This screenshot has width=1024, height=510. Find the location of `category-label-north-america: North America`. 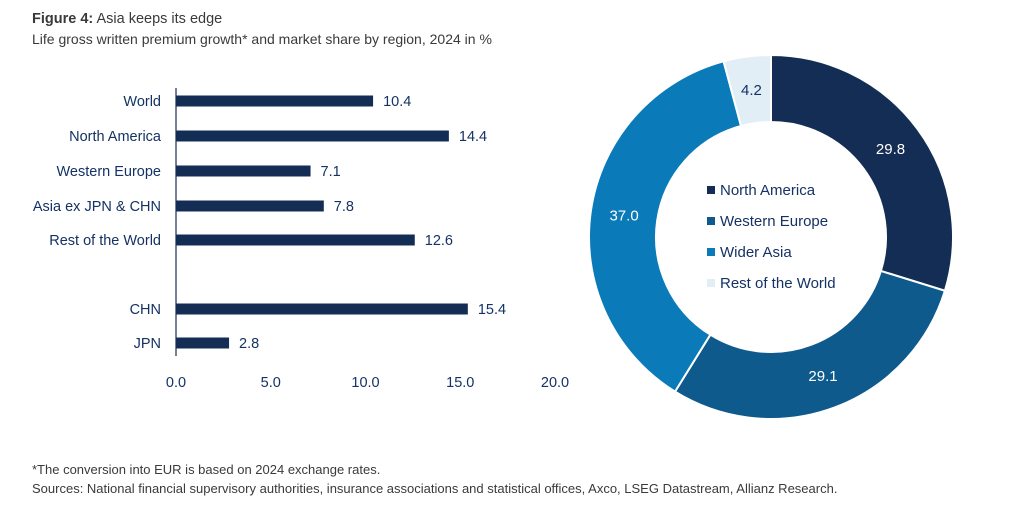

category-label-north-america: North America is located at coordinates (115, 137).